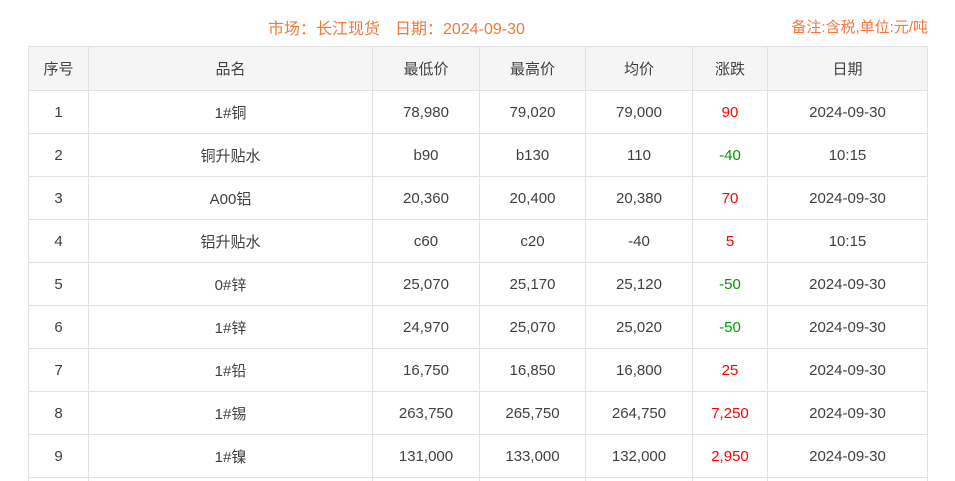  What do you see at coordinates (58, 370) in the screenshot?
I see `cell-no: 7` at bounding box center [58, 370].